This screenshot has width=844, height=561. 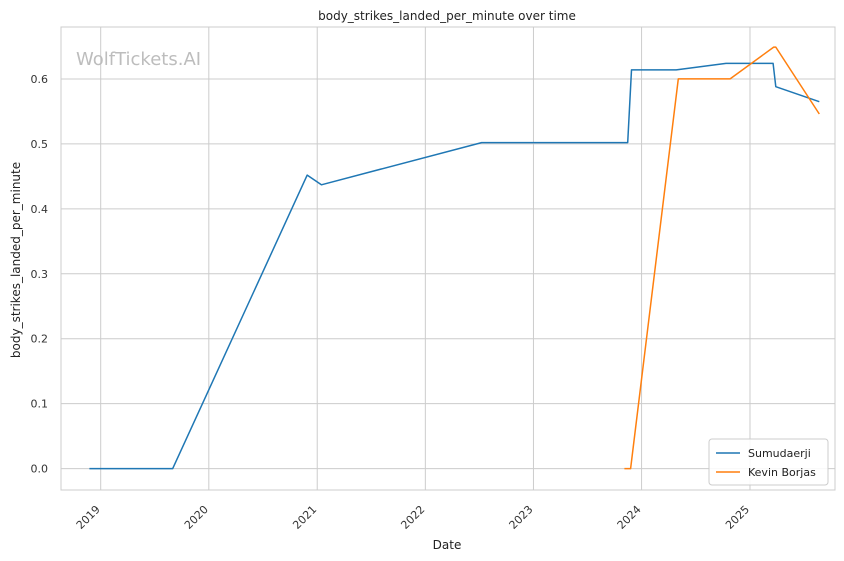 I want to click on y-axis-title: body_strikes_landed_per_minute, so click(x=16, y=260).